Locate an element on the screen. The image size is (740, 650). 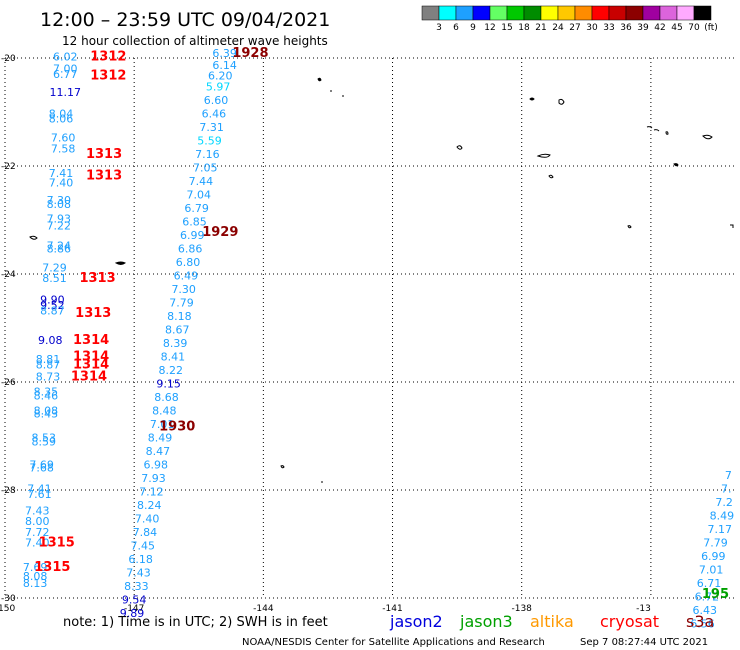
wave-height-label: 8.46 is located at coordinates (46, 395).